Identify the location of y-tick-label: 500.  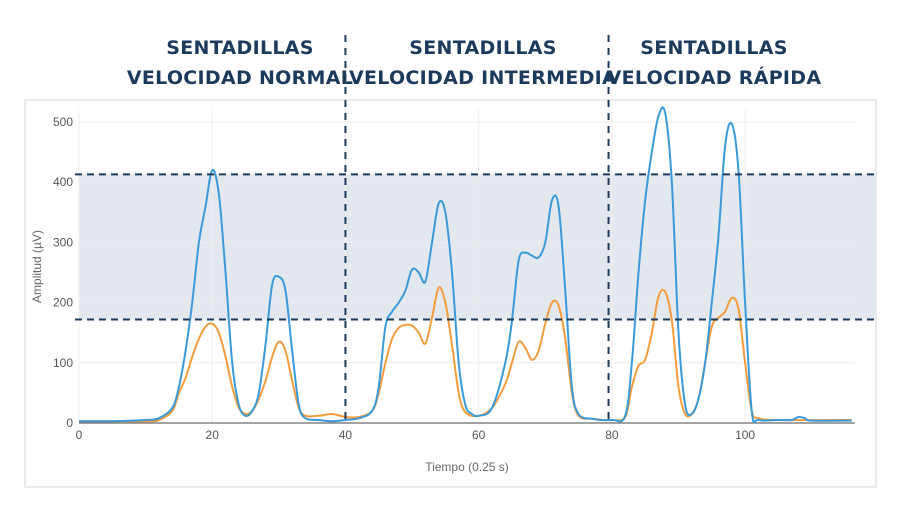
(63, 122).